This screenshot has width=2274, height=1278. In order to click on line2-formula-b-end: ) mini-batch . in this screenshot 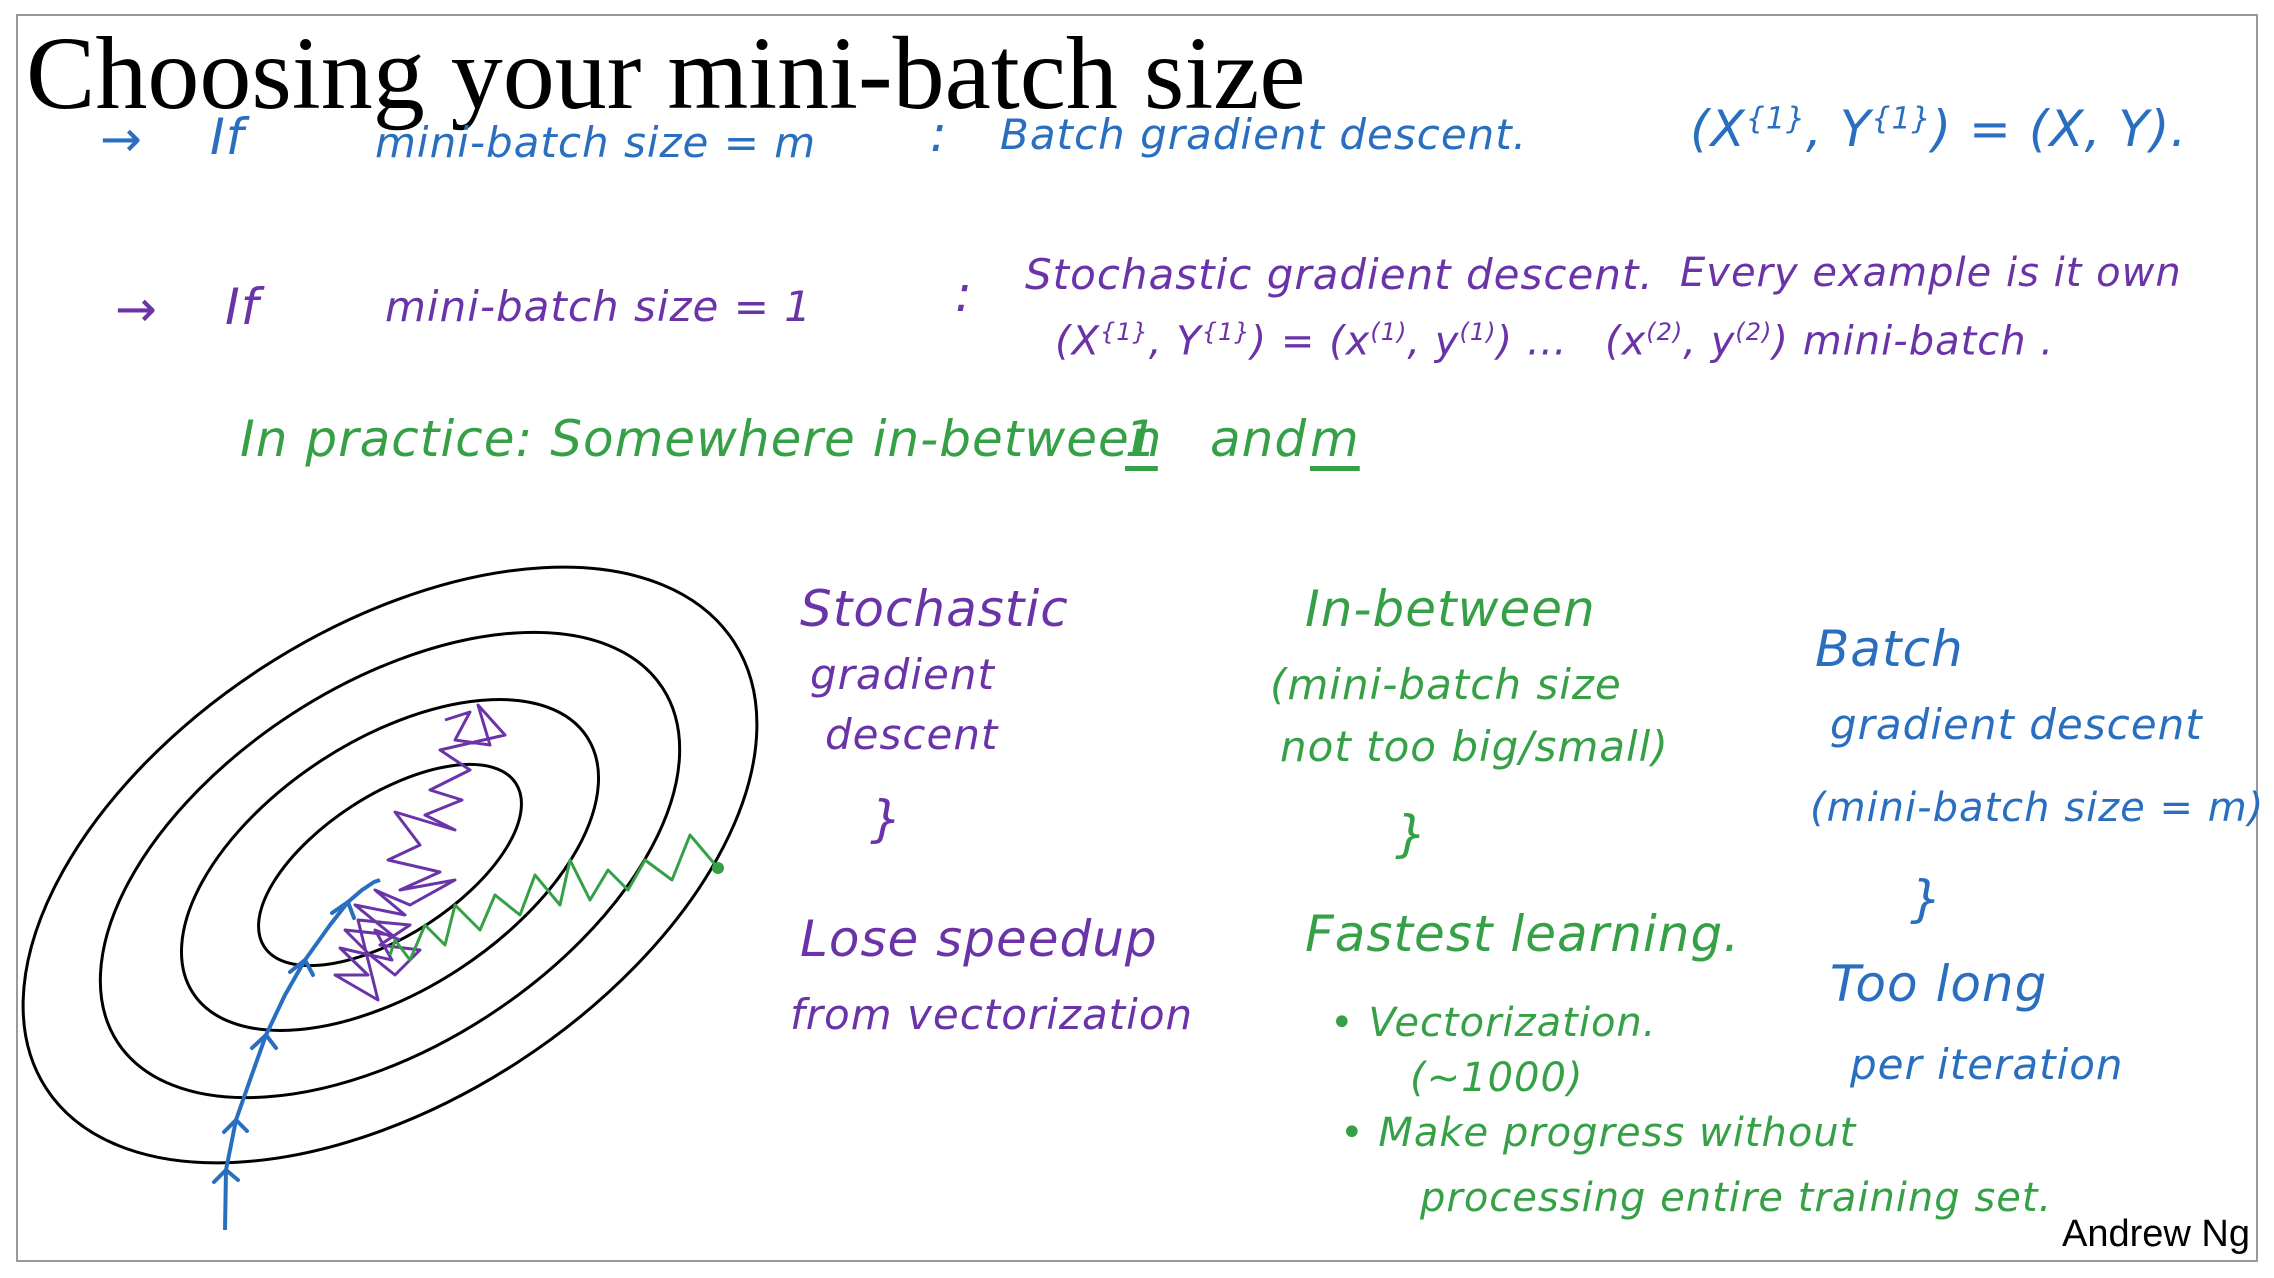, I will do `click(1913, 341)`.